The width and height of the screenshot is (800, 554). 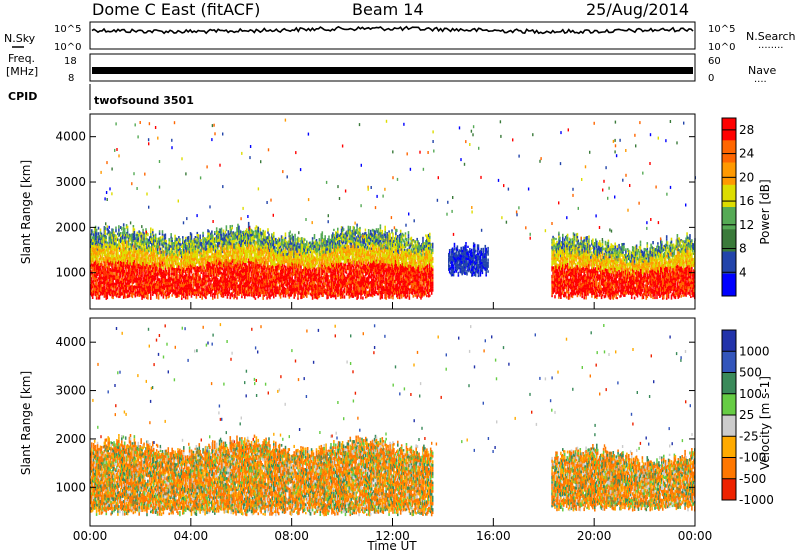 What do you see at coordinates (144, 100) in the screenshot?
I see `cpid-text: twofsound 3501` at bounding box center [144, 100].